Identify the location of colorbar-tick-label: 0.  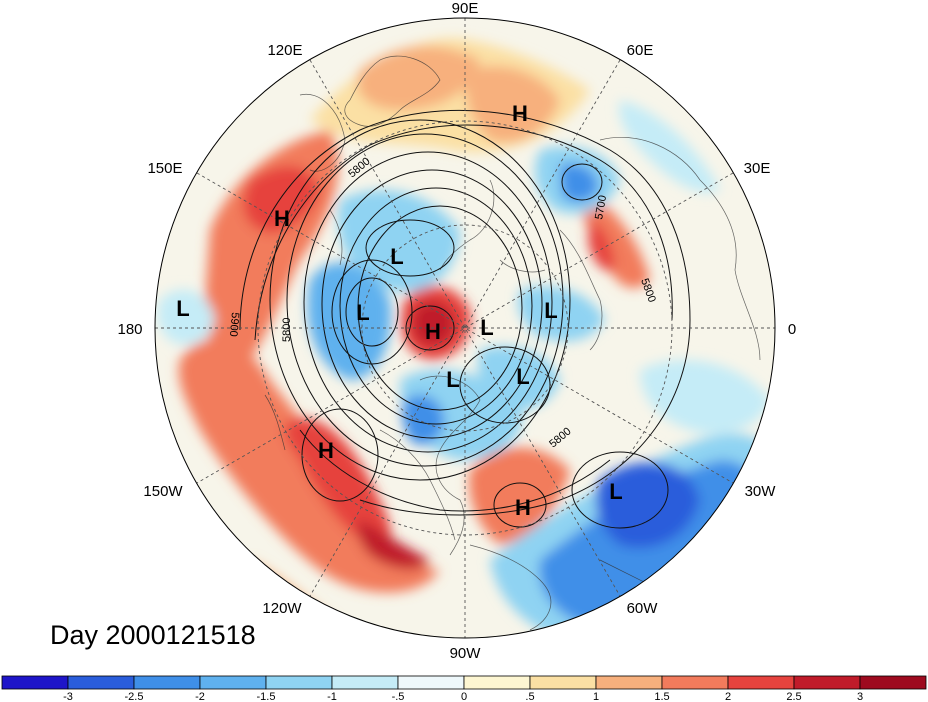
(464, 696).